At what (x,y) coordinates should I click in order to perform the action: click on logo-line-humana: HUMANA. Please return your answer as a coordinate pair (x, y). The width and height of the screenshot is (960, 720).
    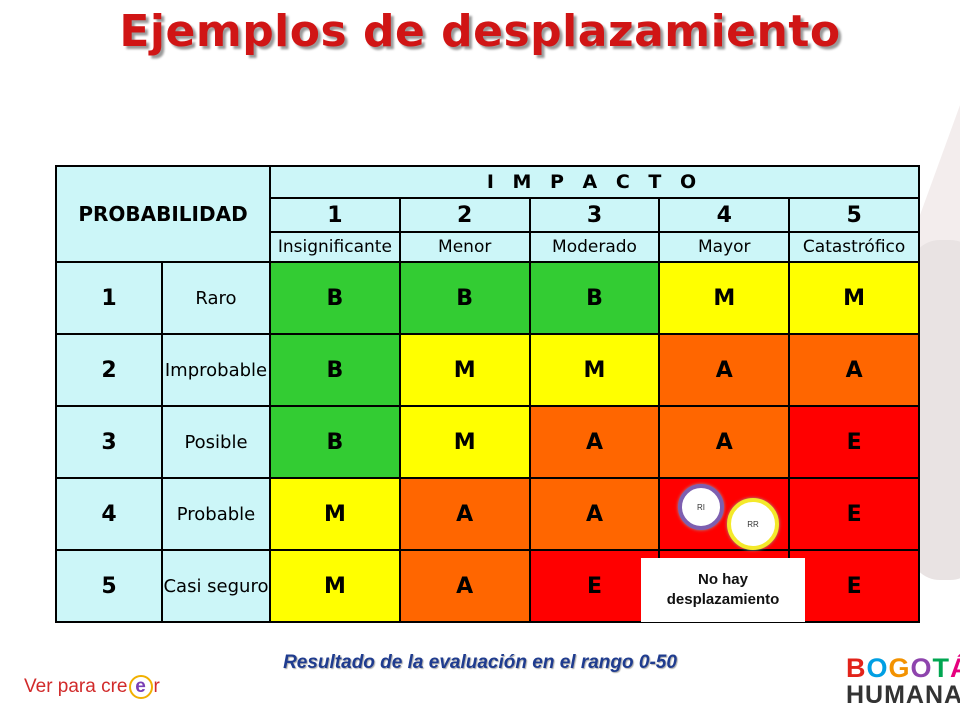
    Looking at the image, I should click on (903, 695).